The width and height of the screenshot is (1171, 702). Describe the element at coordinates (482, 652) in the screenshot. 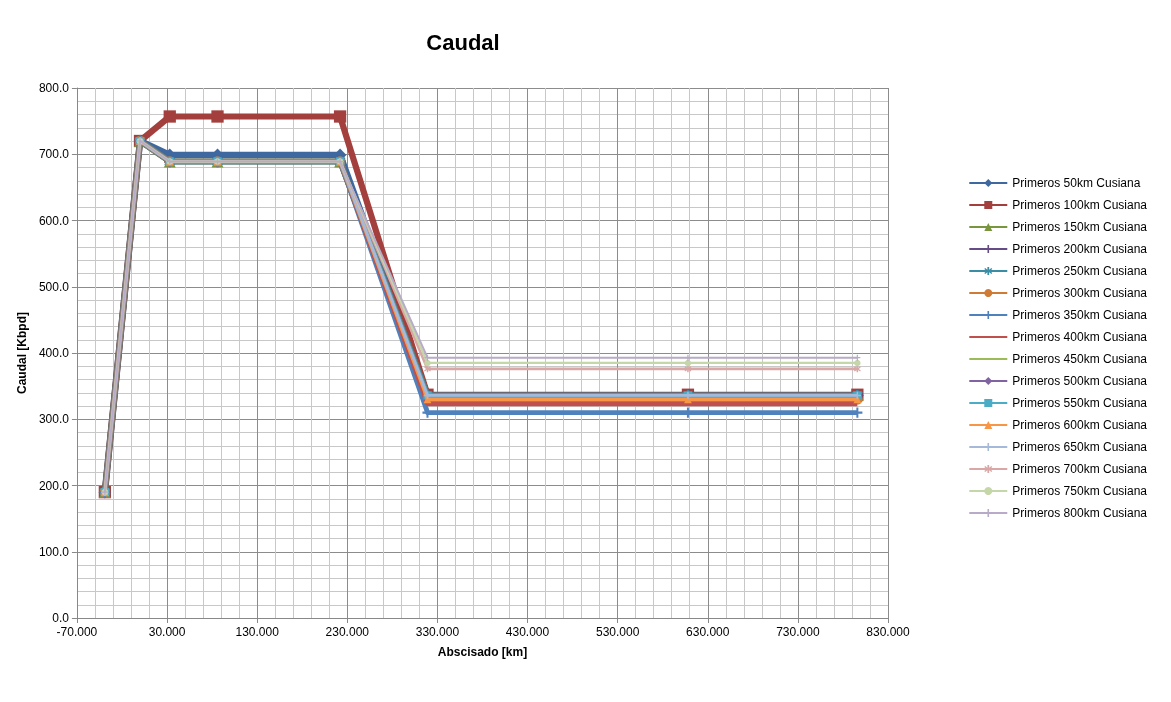

I see `x-axis-title: Abscisado [km]` at that location.